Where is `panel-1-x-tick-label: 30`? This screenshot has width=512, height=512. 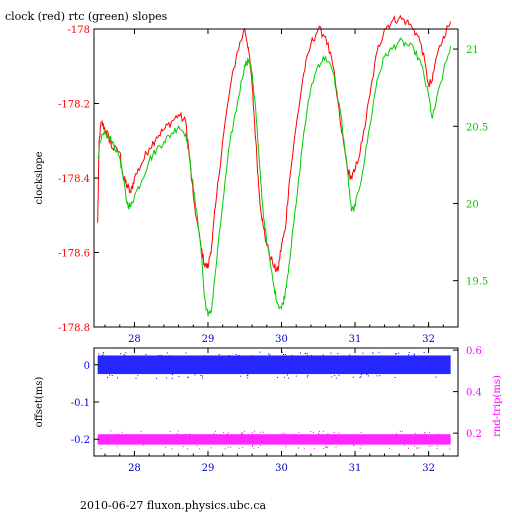
panel-1-x-tick-label: 30 is located at coordinates (281, 468).